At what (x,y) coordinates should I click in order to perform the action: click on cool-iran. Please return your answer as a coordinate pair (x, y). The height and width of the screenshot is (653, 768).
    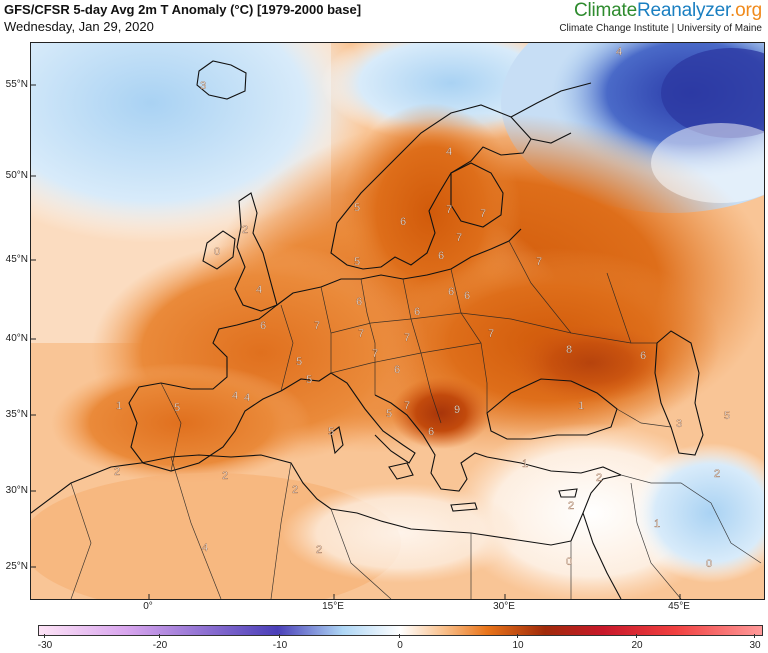
    Looking at the image, I should click on (697, 513).